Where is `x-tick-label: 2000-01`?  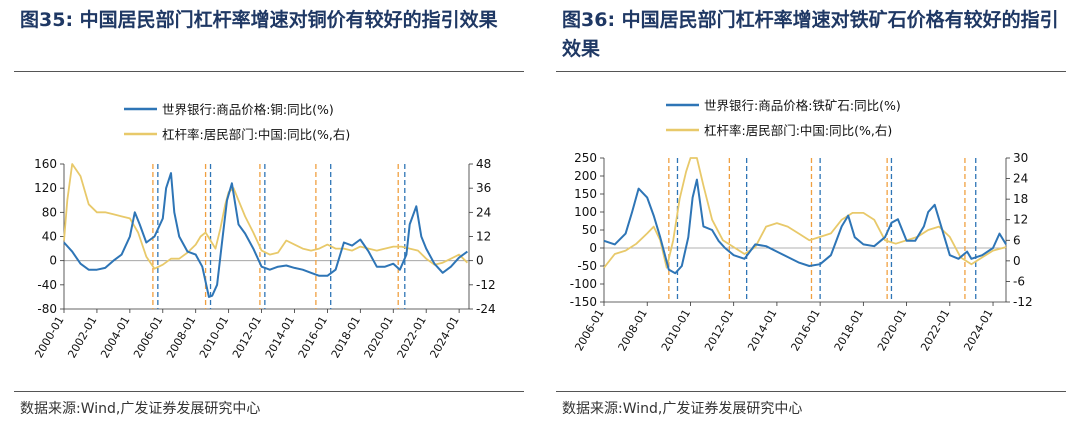 x-tick-label: 2000-01 is located at coordinates (49, 337).